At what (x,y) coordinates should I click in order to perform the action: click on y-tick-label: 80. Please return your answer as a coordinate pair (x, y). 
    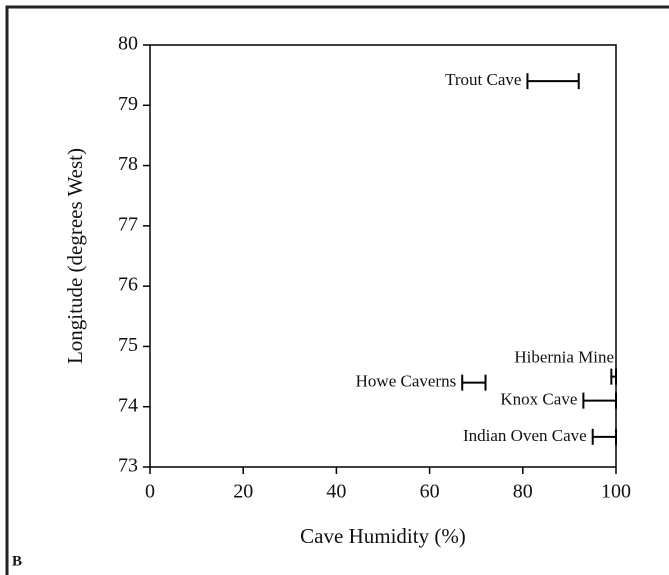
    Looking at the image, I should click on (128, 44).